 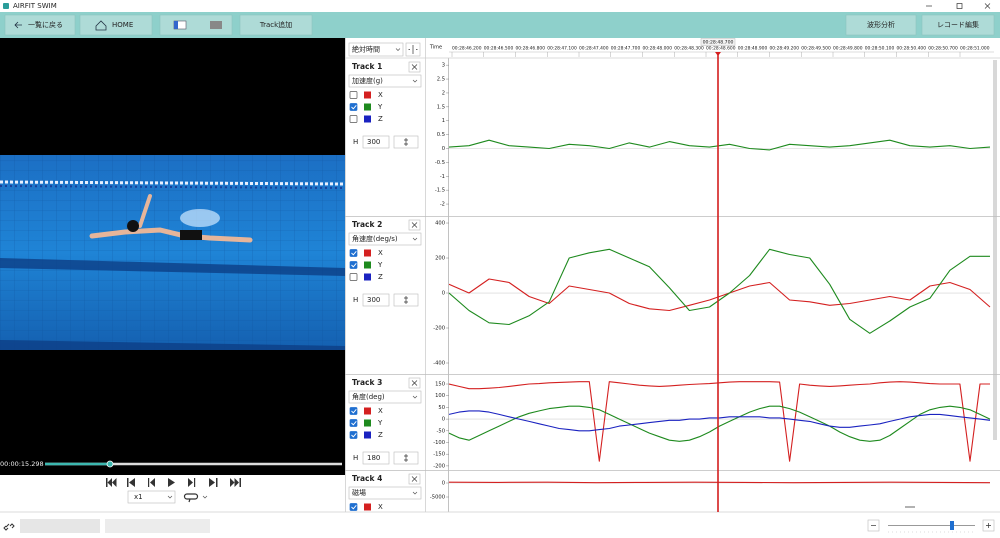 I want to click on record-edit-button, so click(x=958, y=25).